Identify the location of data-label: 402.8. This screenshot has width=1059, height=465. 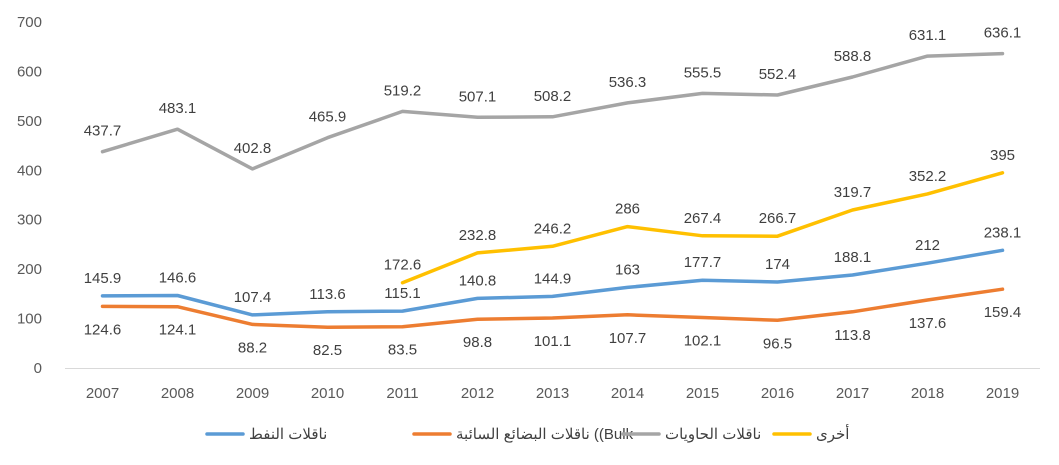
(253, 148).